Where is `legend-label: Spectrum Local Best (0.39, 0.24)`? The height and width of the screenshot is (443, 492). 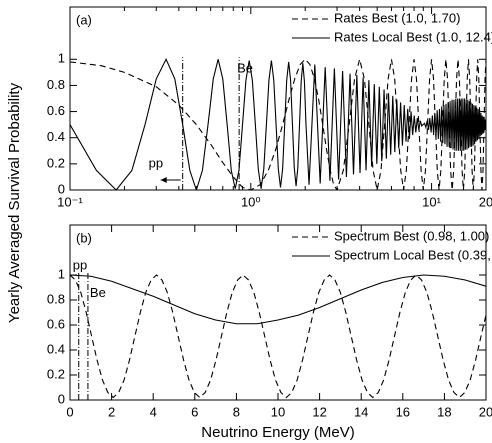
legend-label: Spectrum Local Best (0.39, 0.24) is located at coordinates (413, 254).